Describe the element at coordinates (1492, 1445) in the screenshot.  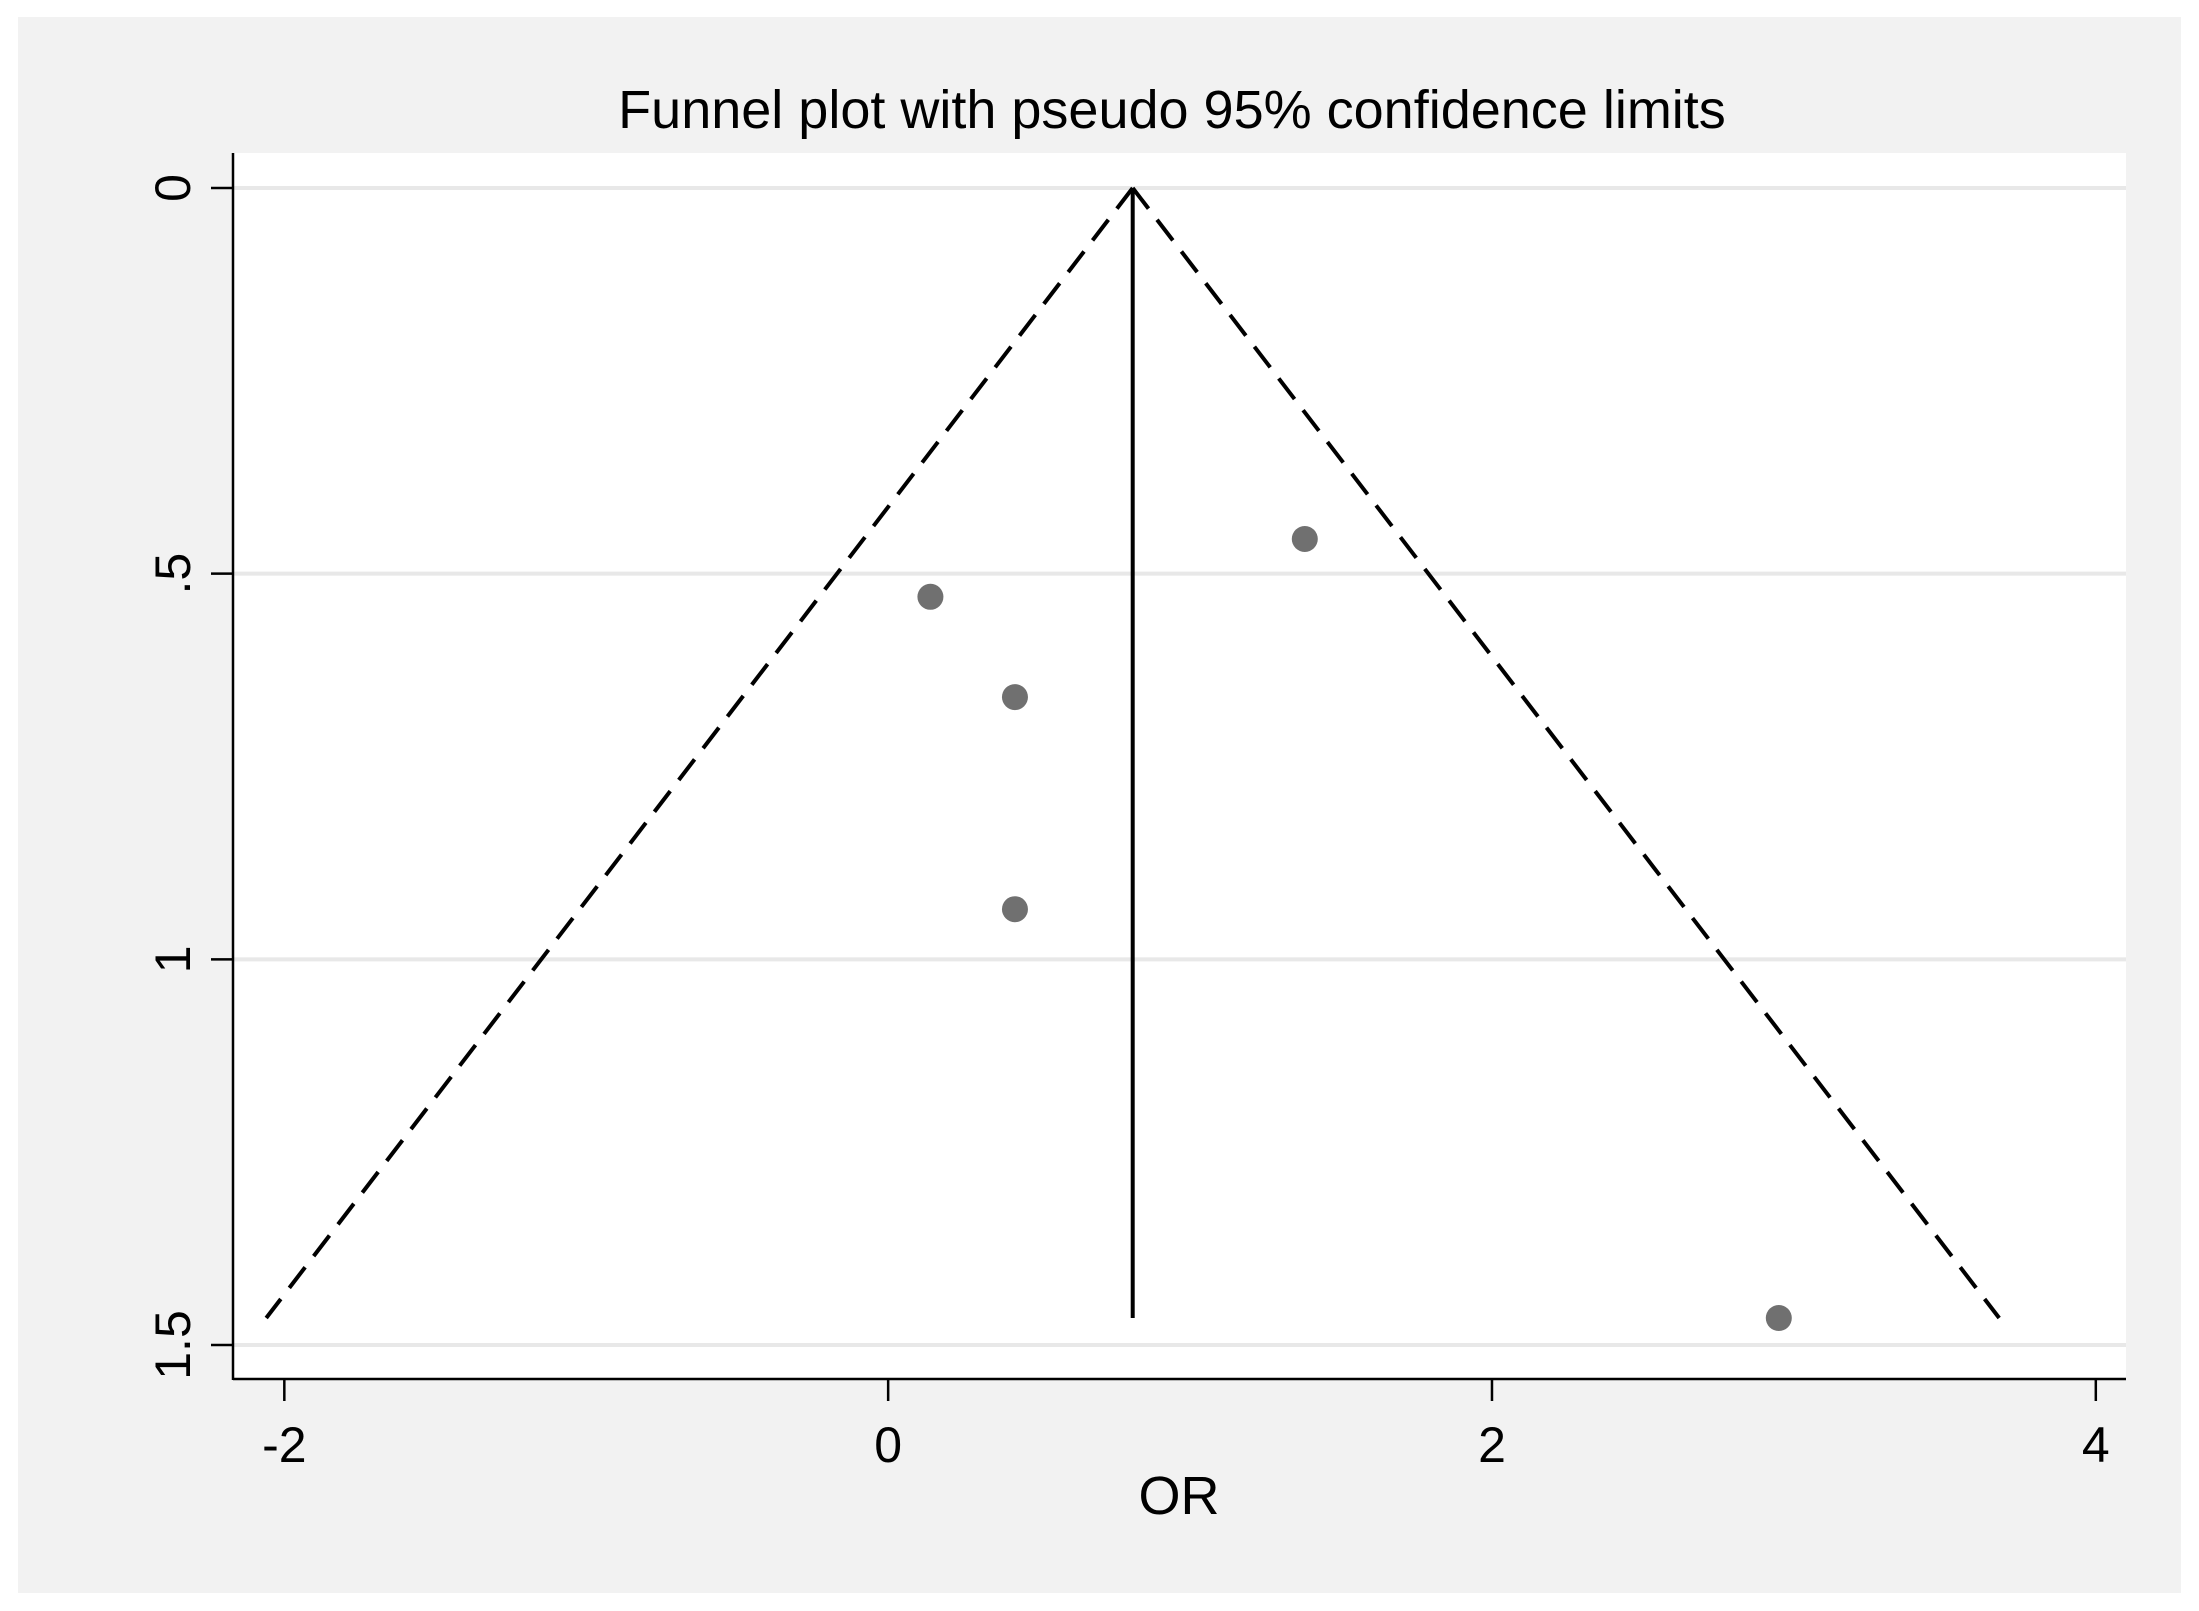
I see `x-tick-label: 2` at that location.